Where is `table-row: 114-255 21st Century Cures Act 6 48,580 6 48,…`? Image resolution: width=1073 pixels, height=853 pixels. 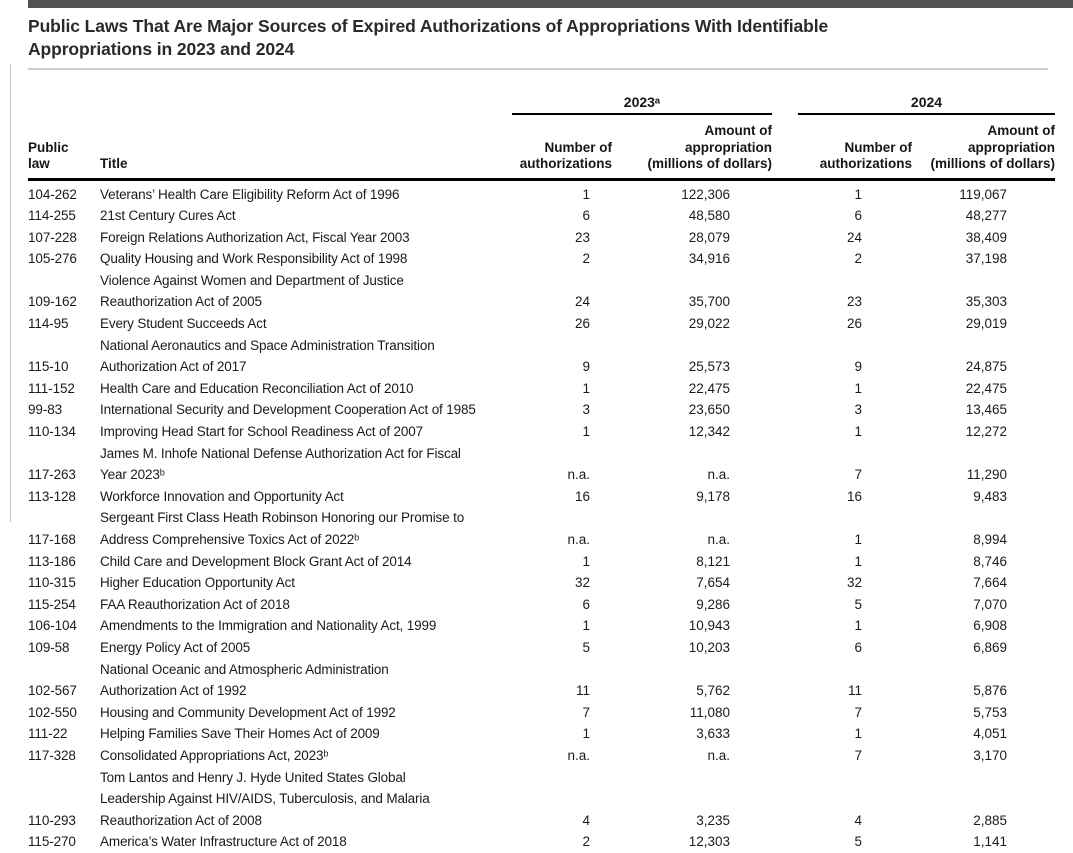
table-row: 114-255 21st Century Cures Act 6 48,580 6 48,… is located at coordinates (541, 216).